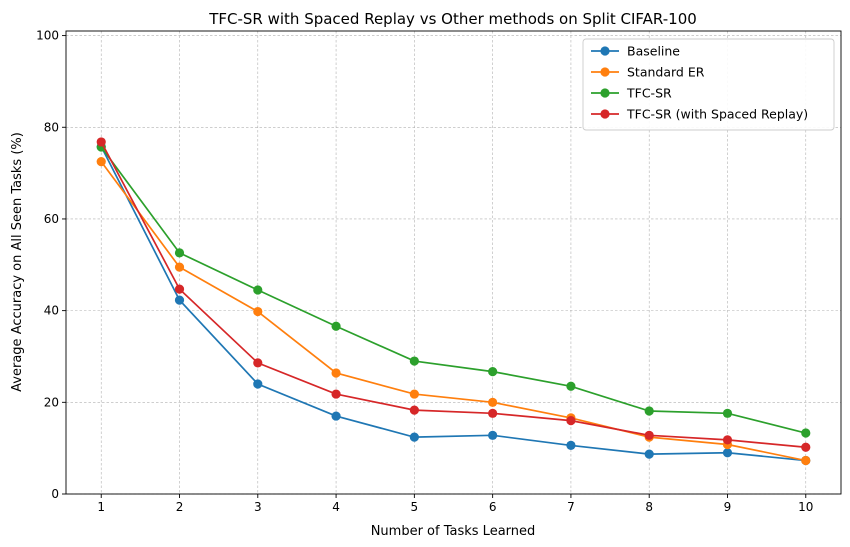 The width and height of the screenshot is (850, 547). What do you see at coordinates (51, 219) in the screenshot?
I see `y-tick-label: 60` at bounding box center [51, 219].